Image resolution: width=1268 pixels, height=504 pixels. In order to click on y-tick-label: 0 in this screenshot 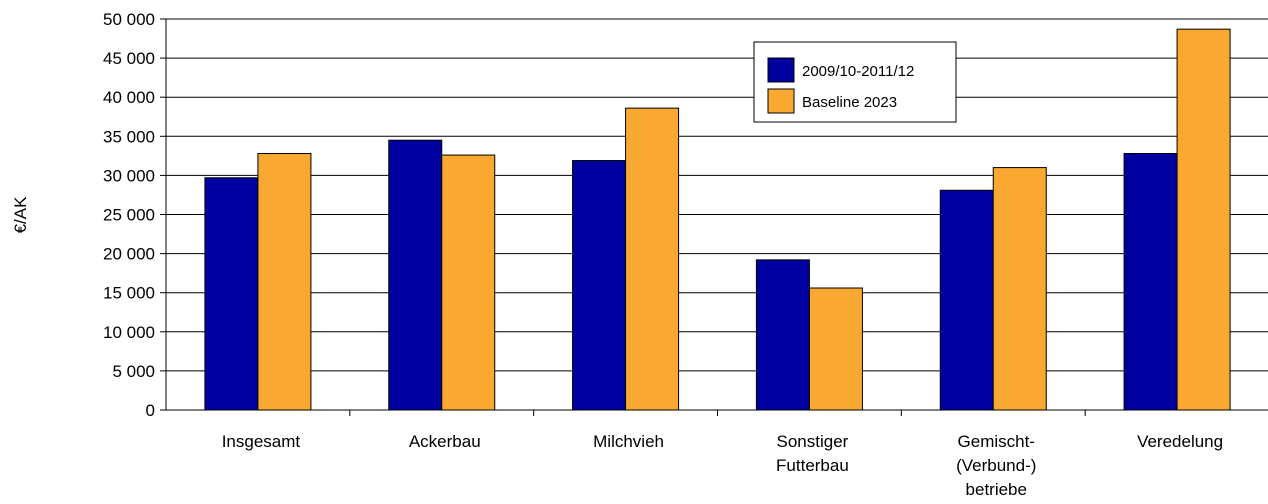, I will do `click(150, 410)`.